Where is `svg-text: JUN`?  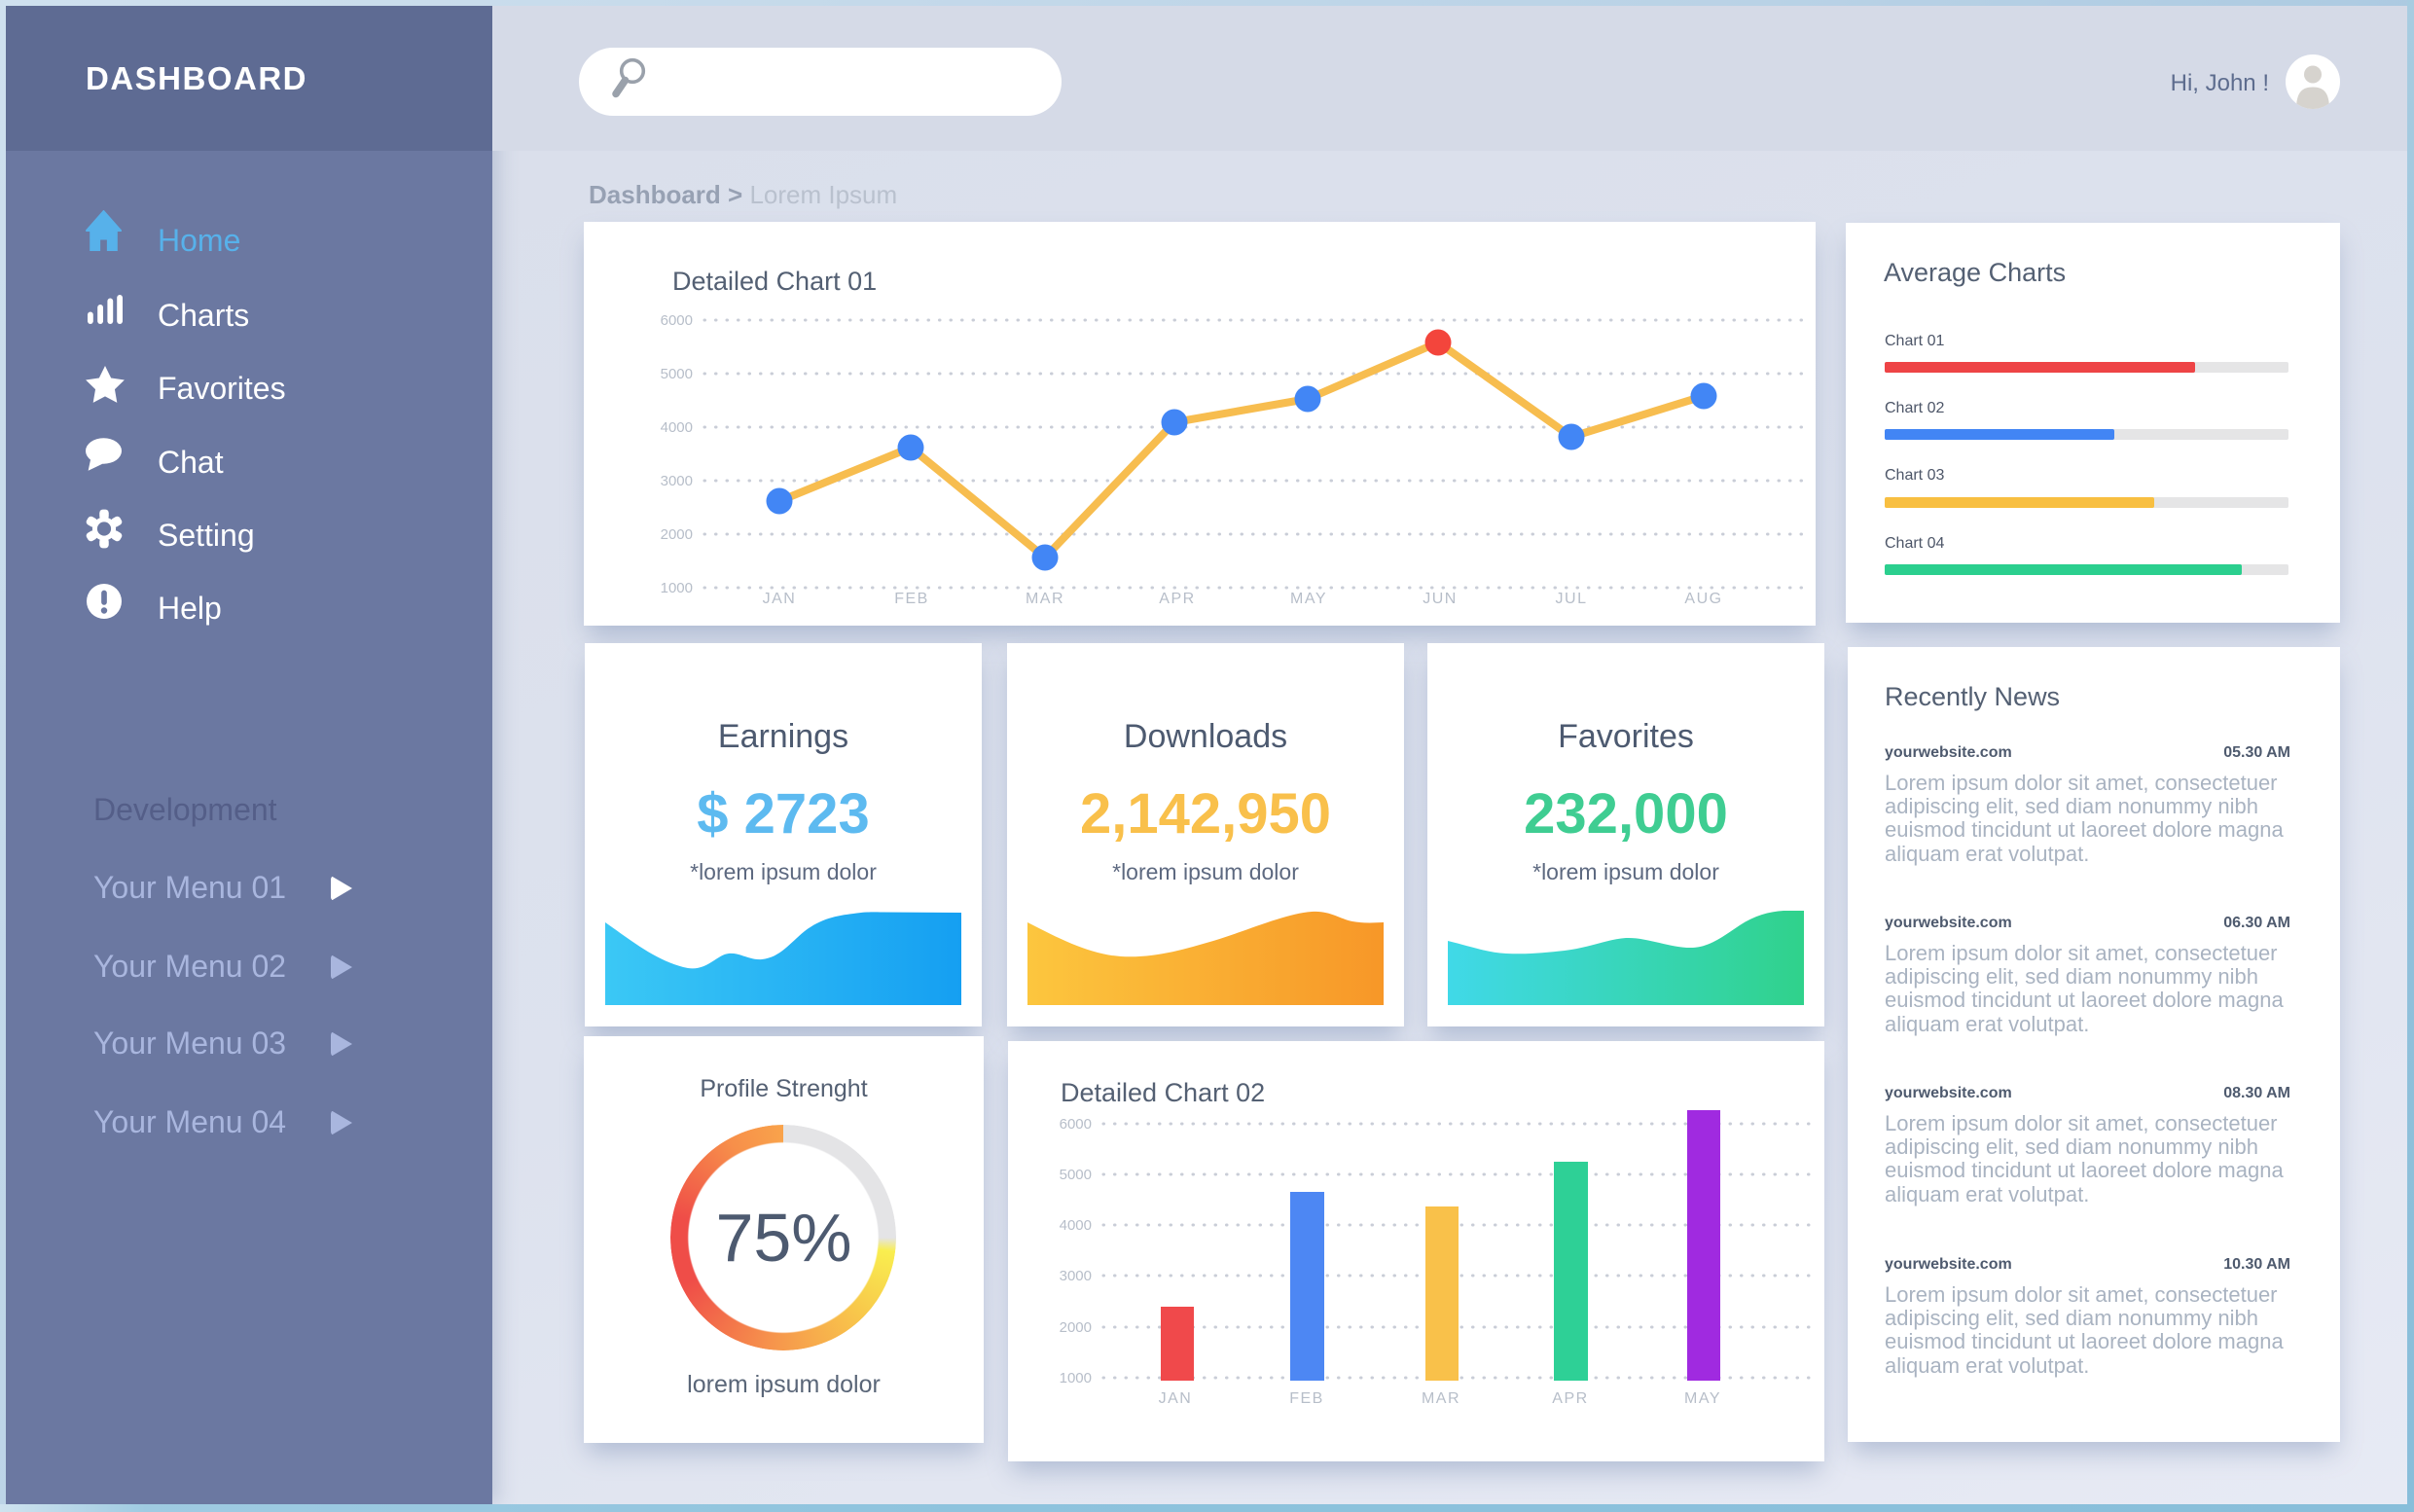
svg-text: JUN is located at coordinates (1440, 599).